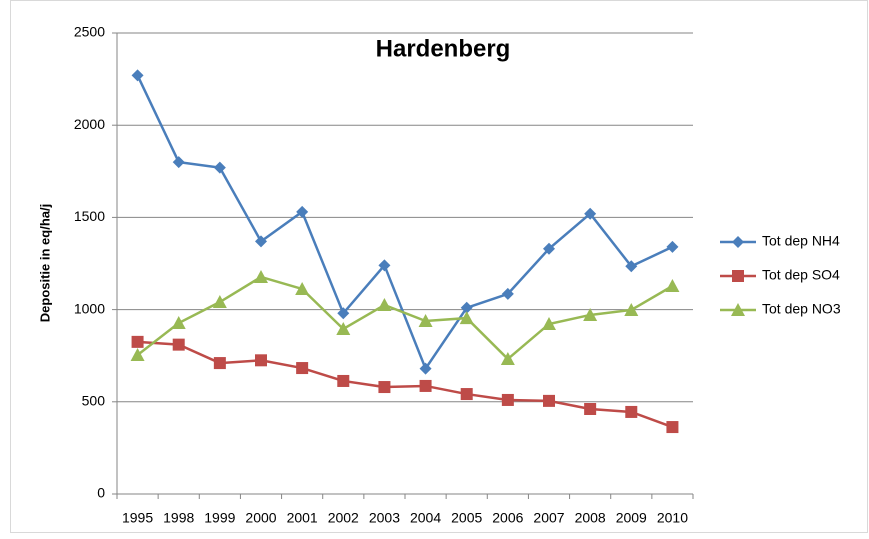 This screenshot has width=869, height=539. I want to click on x-tick-label: 2005, so click(466, 518).